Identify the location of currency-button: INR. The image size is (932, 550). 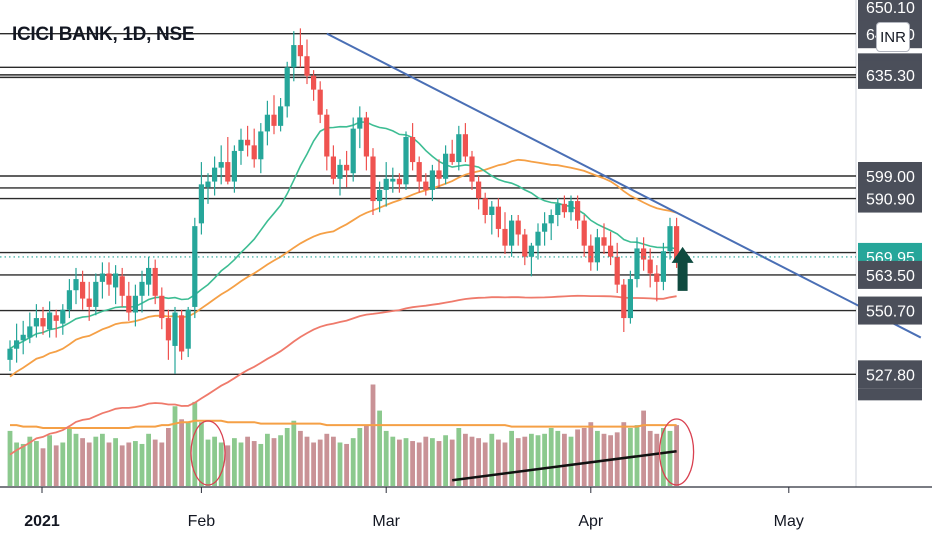
(893, 37).